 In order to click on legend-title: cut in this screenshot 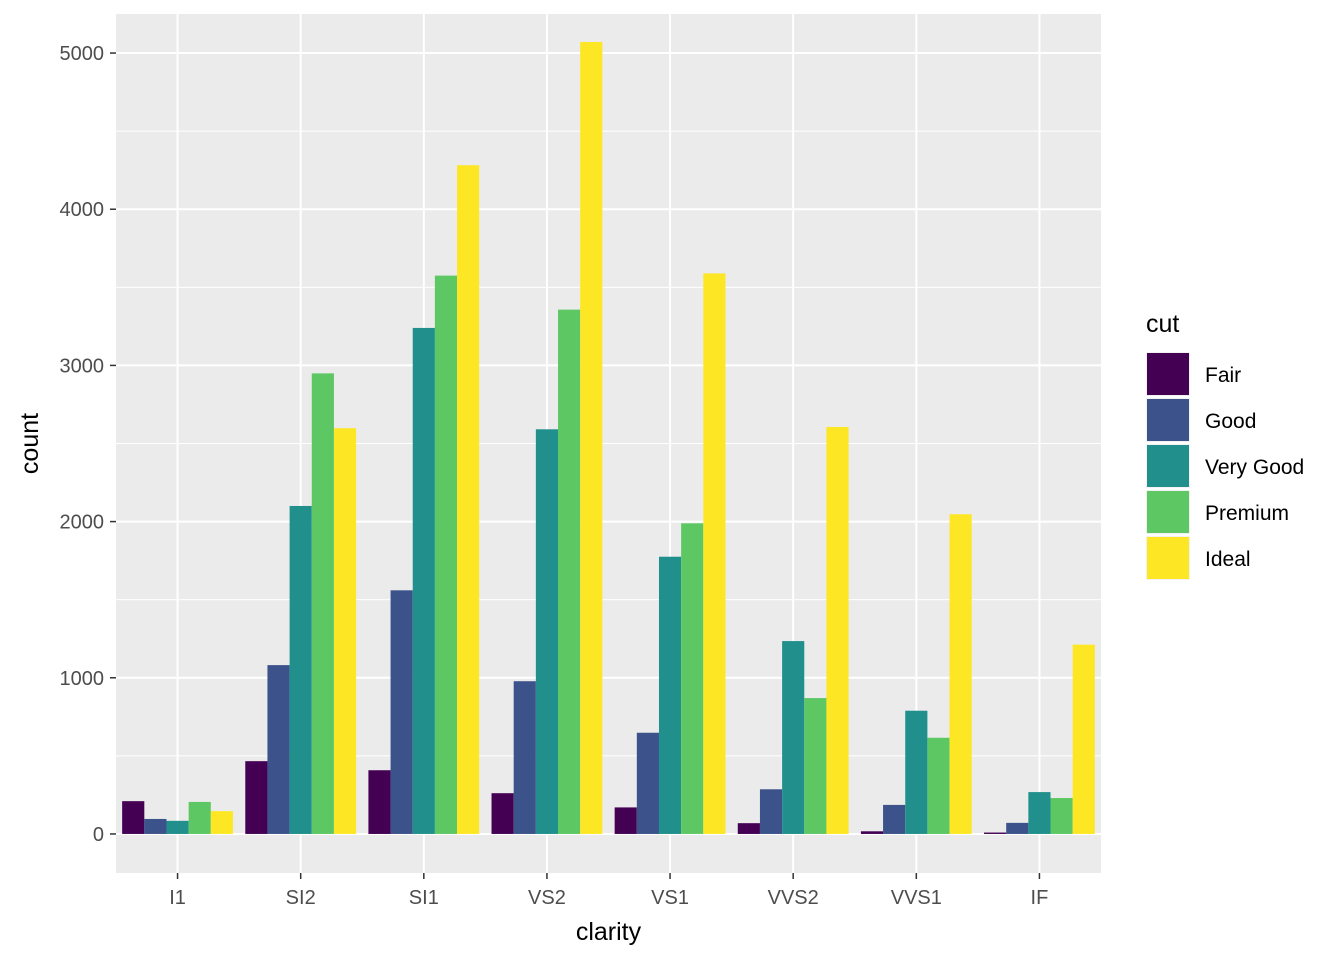, I will do `click(1162, 324)`.